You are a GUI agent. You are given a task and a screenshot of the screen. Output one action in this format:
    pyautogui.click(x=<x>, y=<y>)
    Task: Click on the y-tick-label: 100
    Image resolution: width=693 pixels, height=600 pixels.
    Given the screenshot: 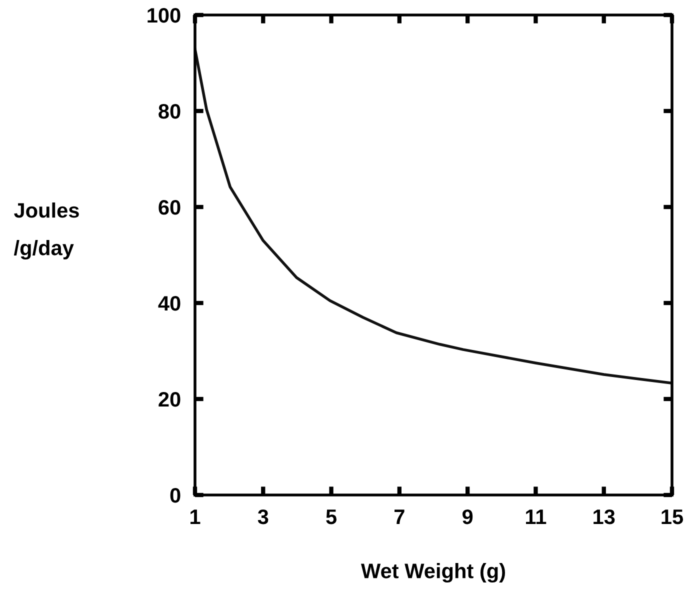 What is the action you would take?
    pyautogui.click(x=164, y=15)
    